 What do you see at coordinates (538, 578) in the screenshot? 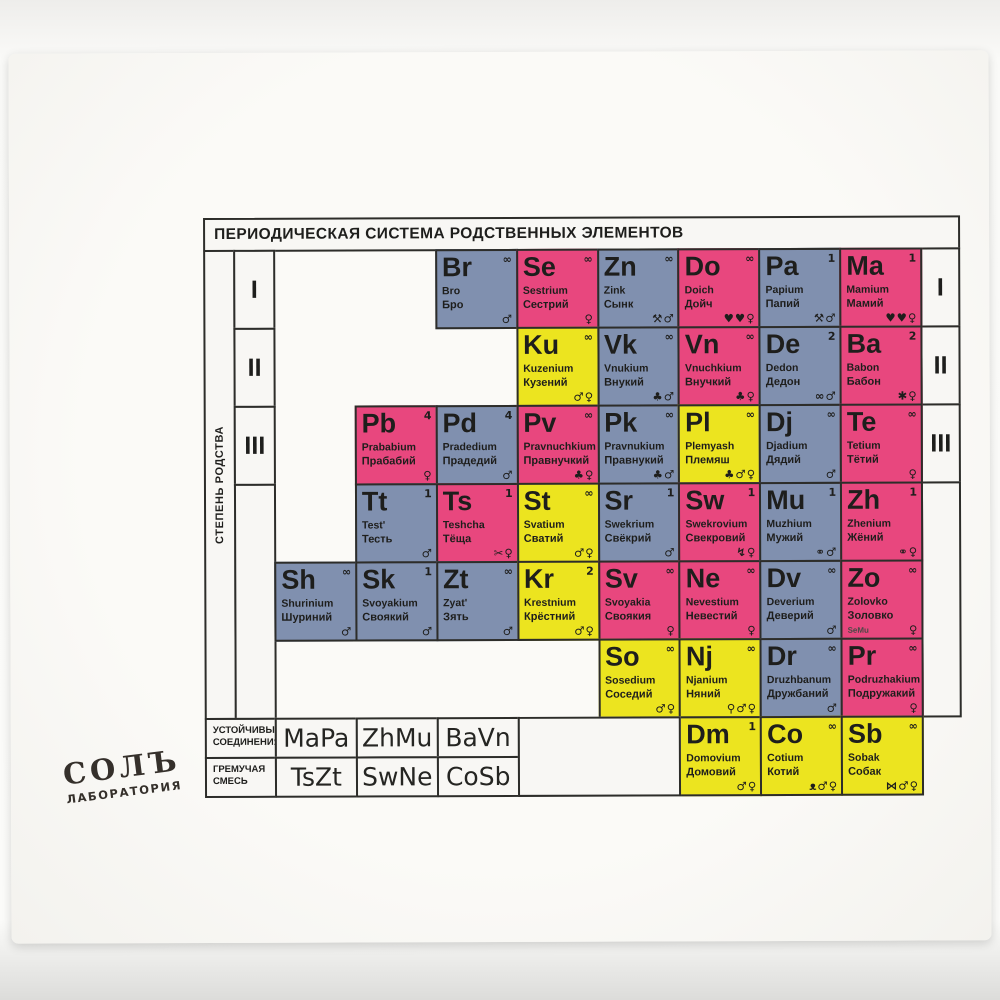
I see `element-symbol: Kr` at bounding box center [538, 578].